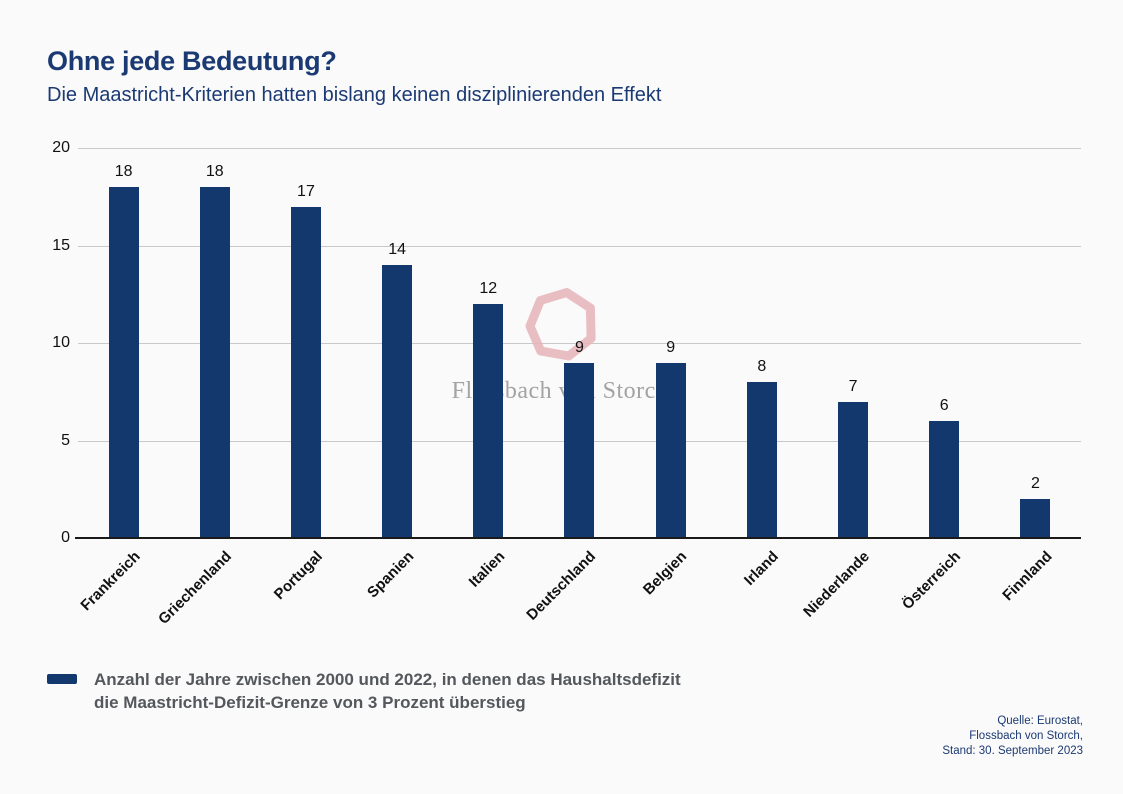 This screenshot has height=794, width=1123. I want to click on bar-group: 18 Frankreich, so click(123, 381).